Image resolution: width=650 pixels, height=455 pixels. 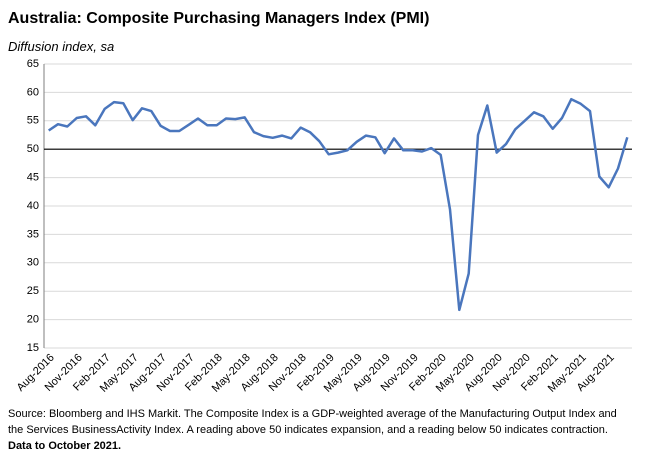 I want to click on y-tick-label: 40, so click(x=33, y=206).